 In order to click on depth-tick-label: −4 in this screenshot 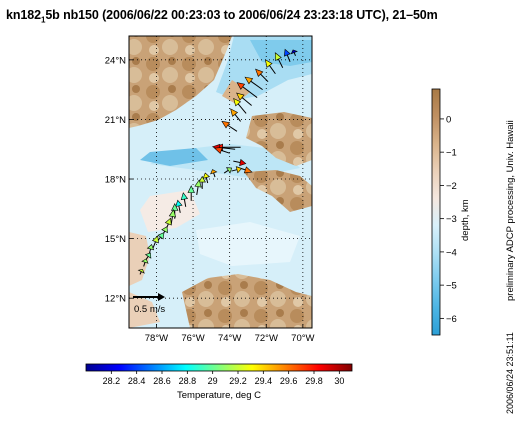, I will do `click(451, 252)`.